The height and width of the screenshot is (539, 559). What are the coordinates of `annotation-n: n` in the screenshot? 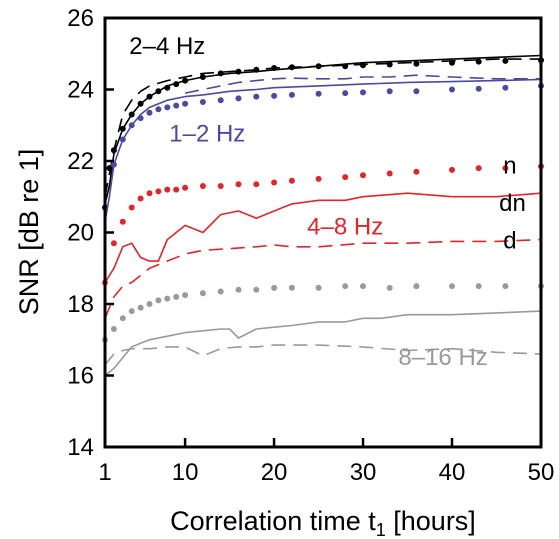 It's located at (509, 166).